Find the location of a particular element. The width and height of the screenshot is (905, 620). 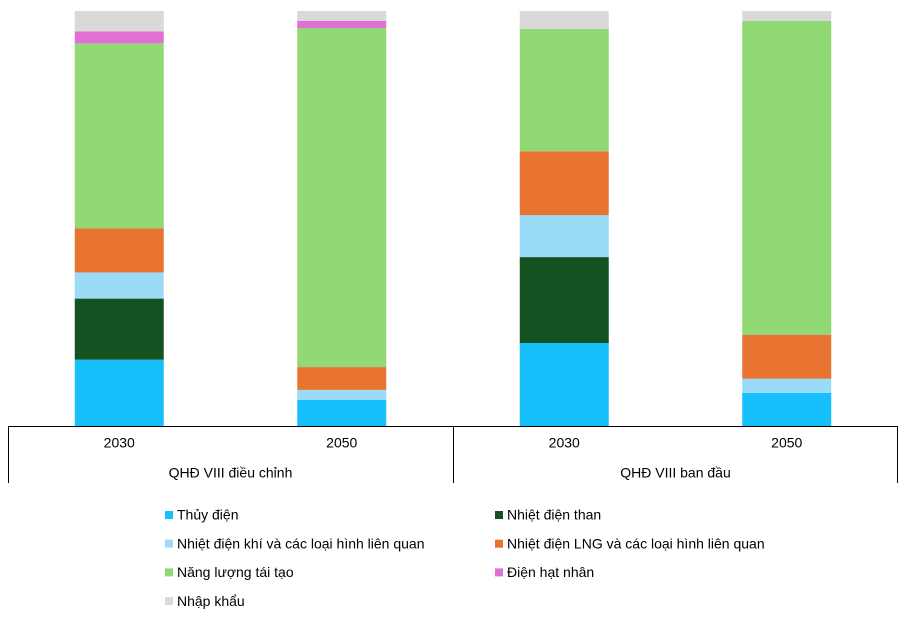

group-label: QHĐ VIII điều chỉnh is located at coordinates (231, 473).